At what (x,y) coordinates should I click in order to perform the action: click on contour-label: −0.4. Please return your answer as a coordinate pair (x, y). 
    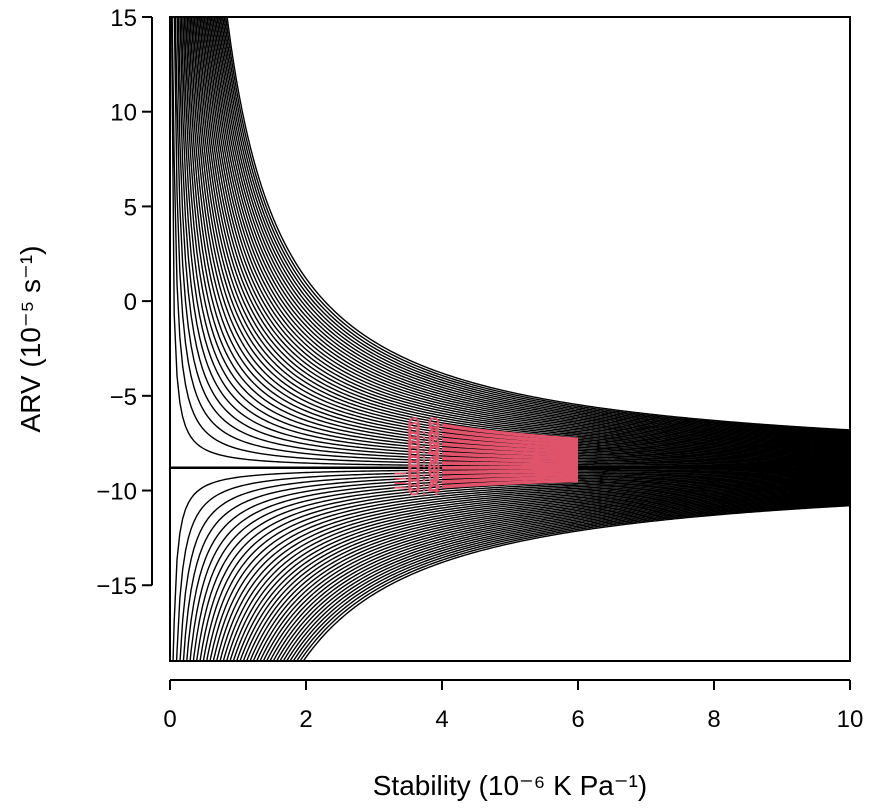
    Looking at the image, I should click on (416, 488).